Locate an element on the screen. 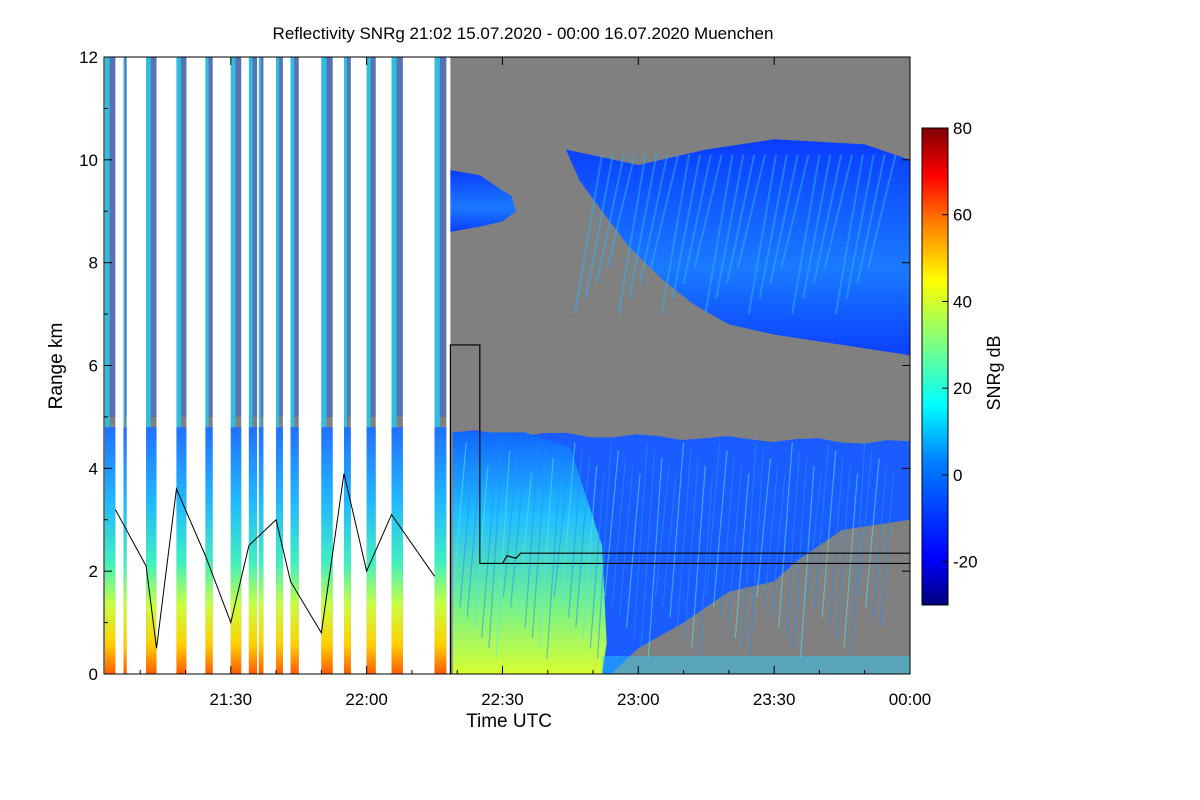 The height and width of the screenshot is (800, 1200). colorbar-gradient is located at coordinates (935, 366).